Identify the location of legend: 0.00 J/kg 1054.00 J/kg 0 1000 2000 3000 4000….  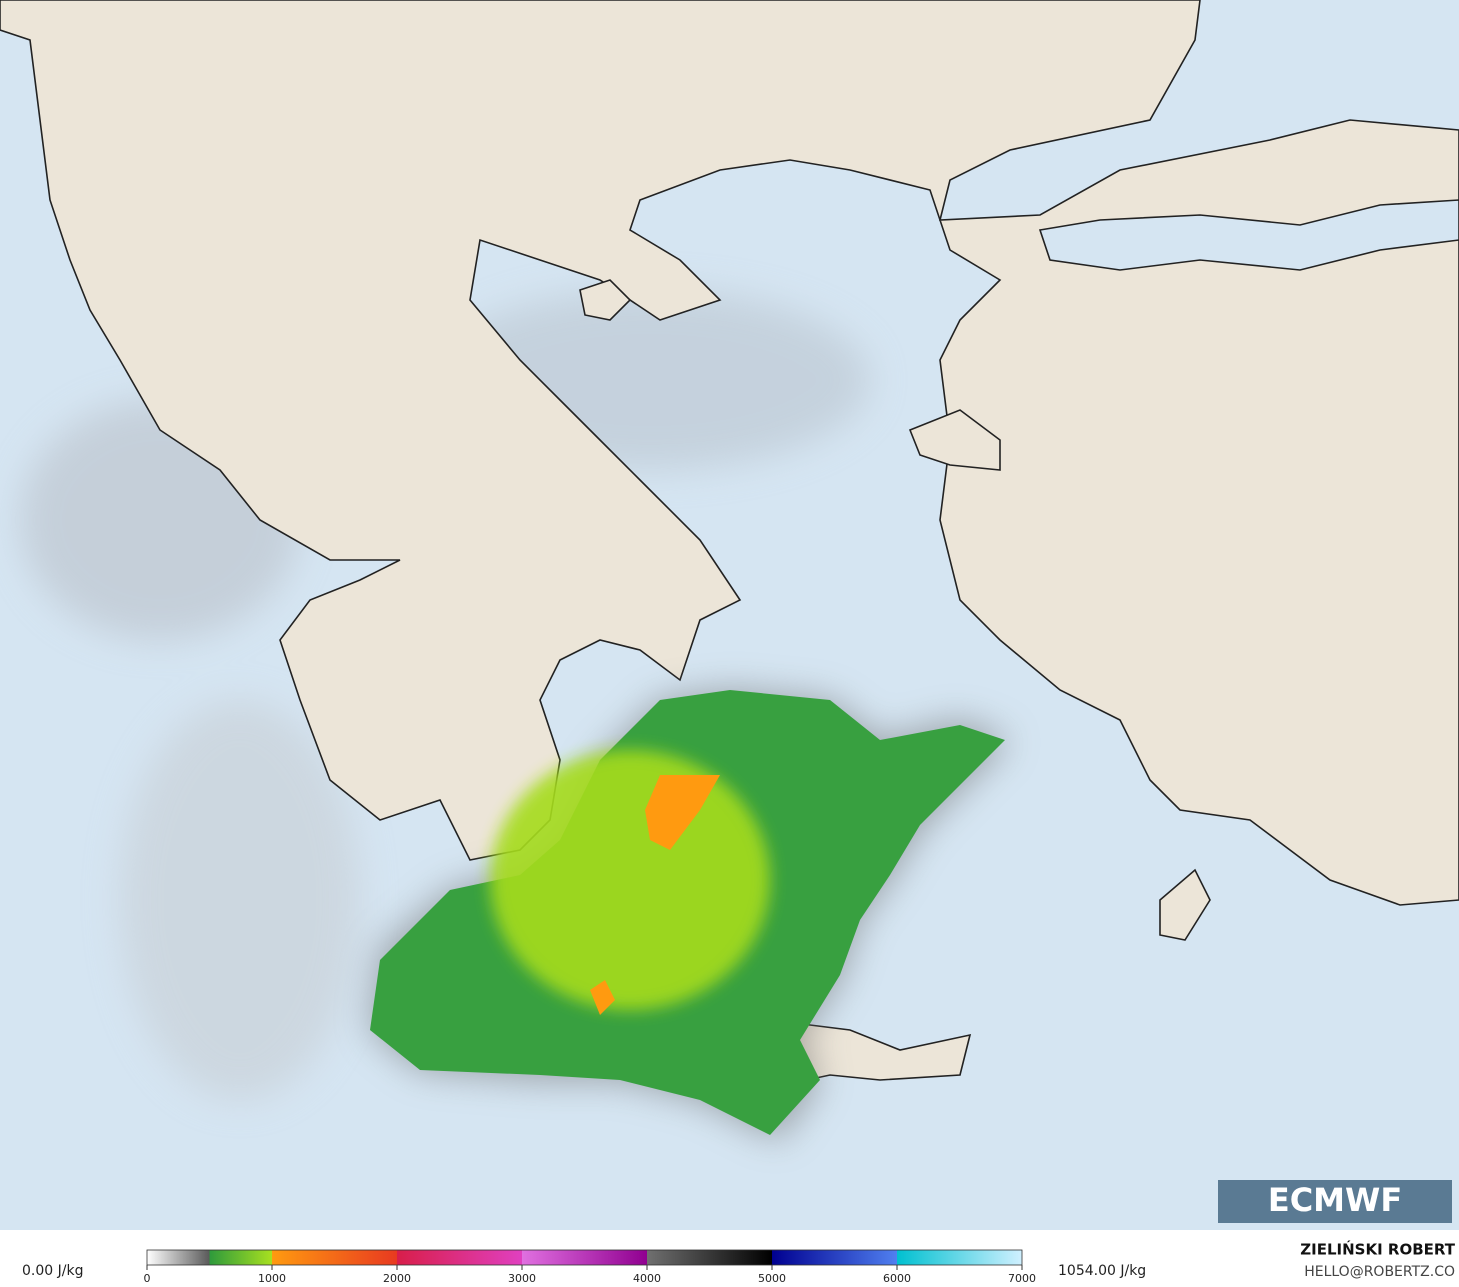
(584, 1267).